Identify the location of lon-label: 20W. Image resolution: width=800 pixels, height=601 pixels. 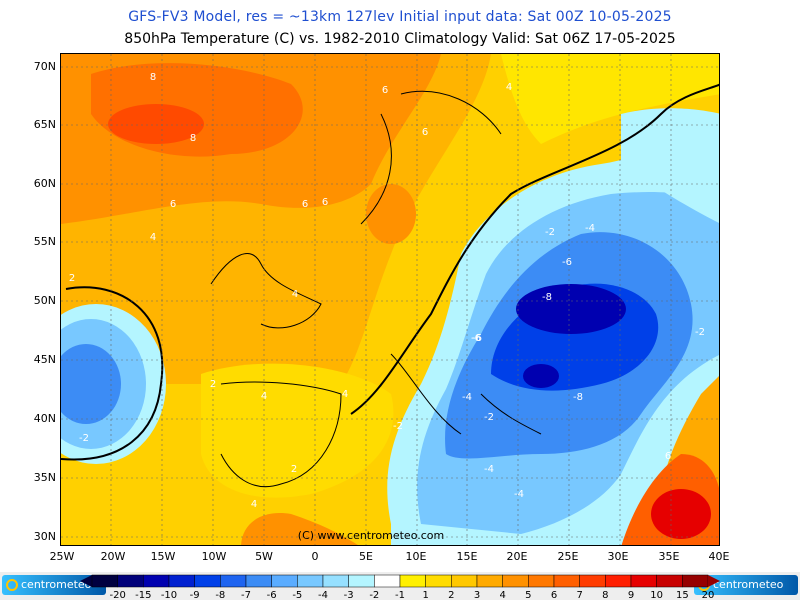
(113, 556).